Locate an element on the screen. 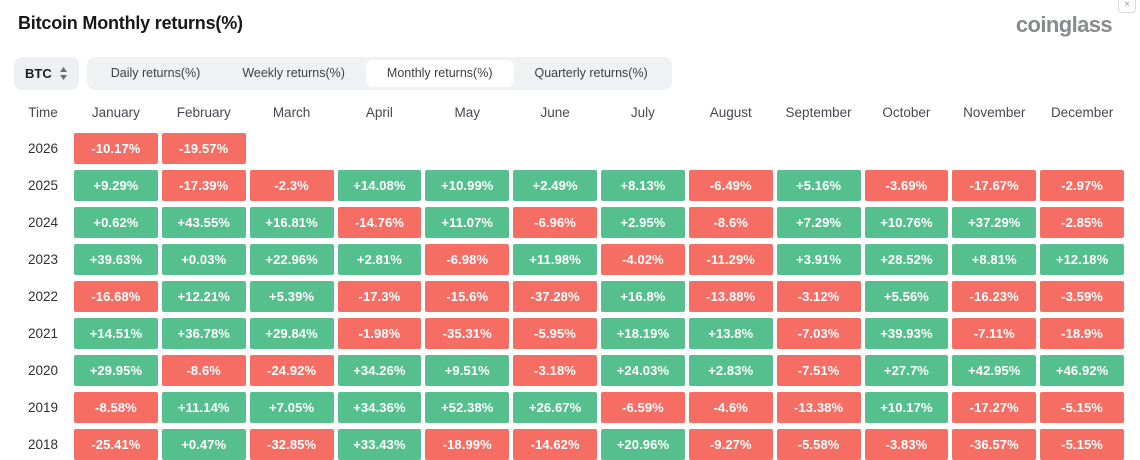  return-cell-wrap: -5.58% is located at coordinates (819, 444).